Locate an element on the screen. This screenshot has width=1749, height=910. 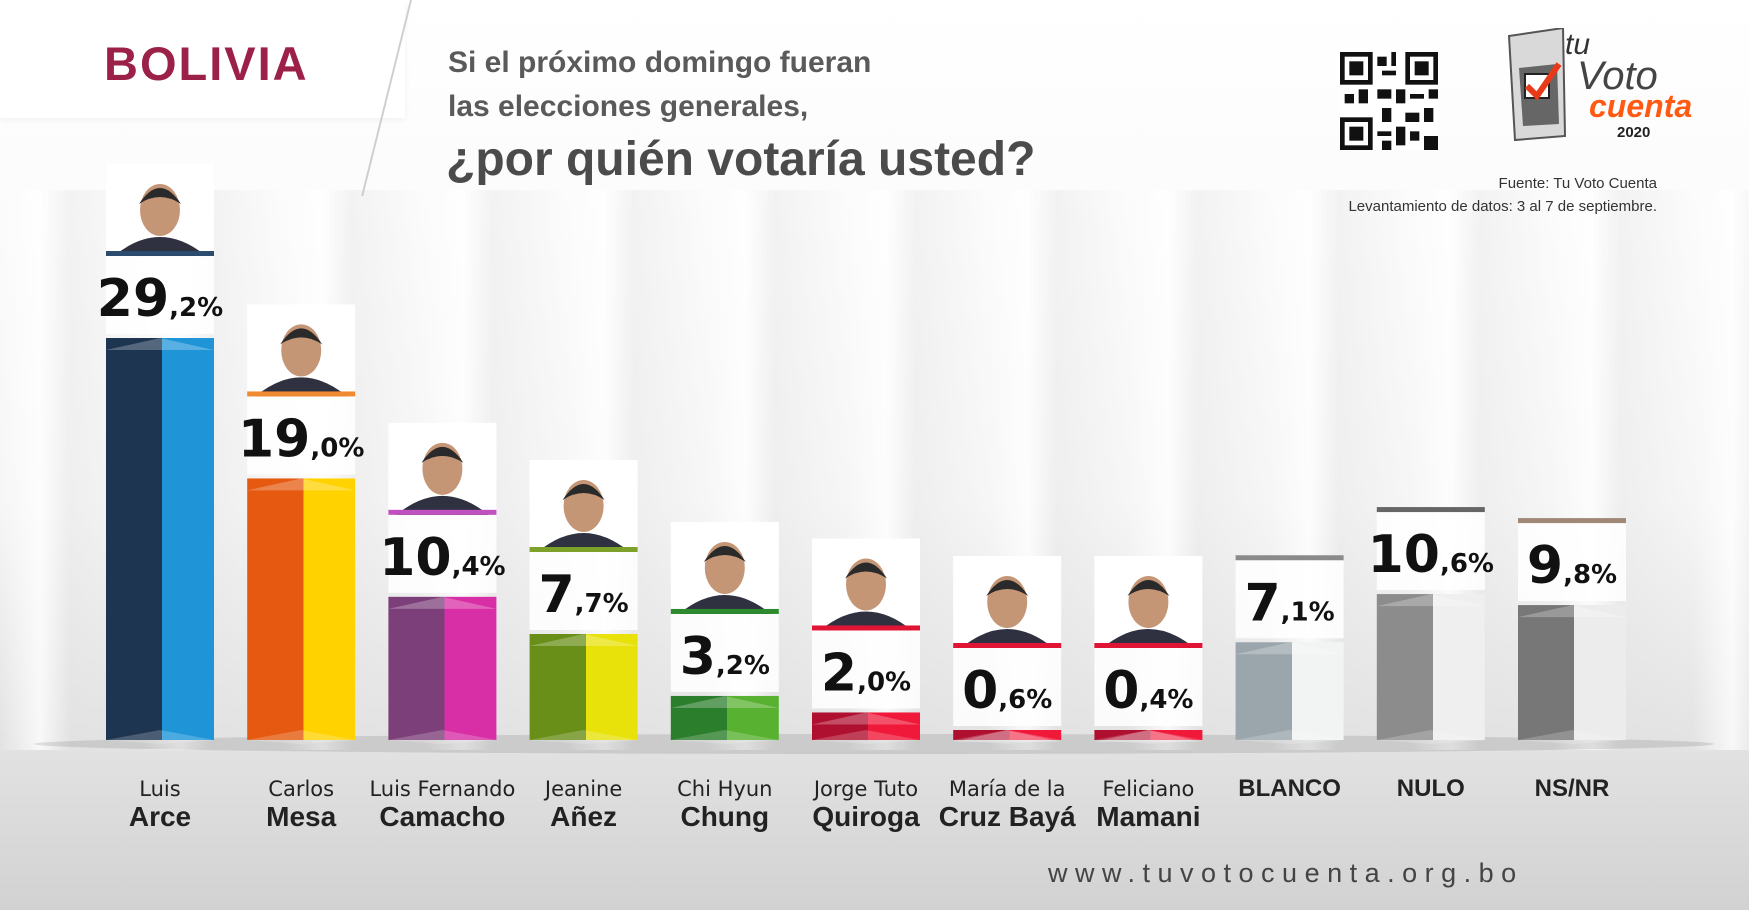
category-label-line2-8: BLANCO is located at coordinates (1289, 788).